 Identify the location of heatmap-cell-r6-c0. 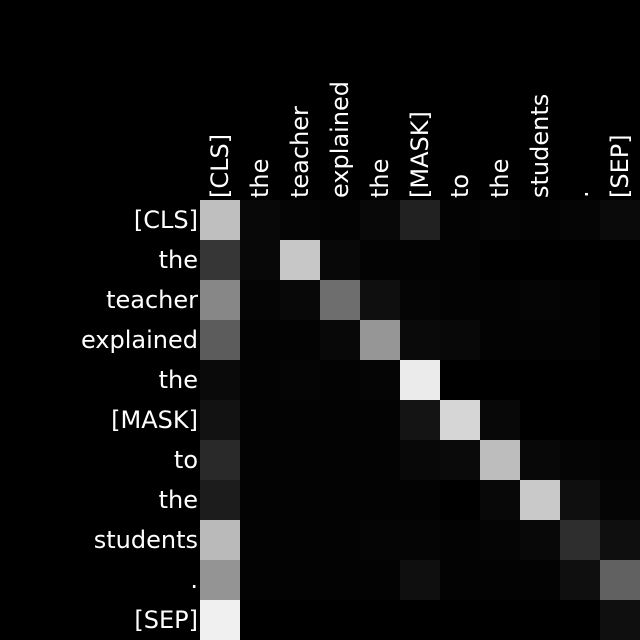
(220, 460).